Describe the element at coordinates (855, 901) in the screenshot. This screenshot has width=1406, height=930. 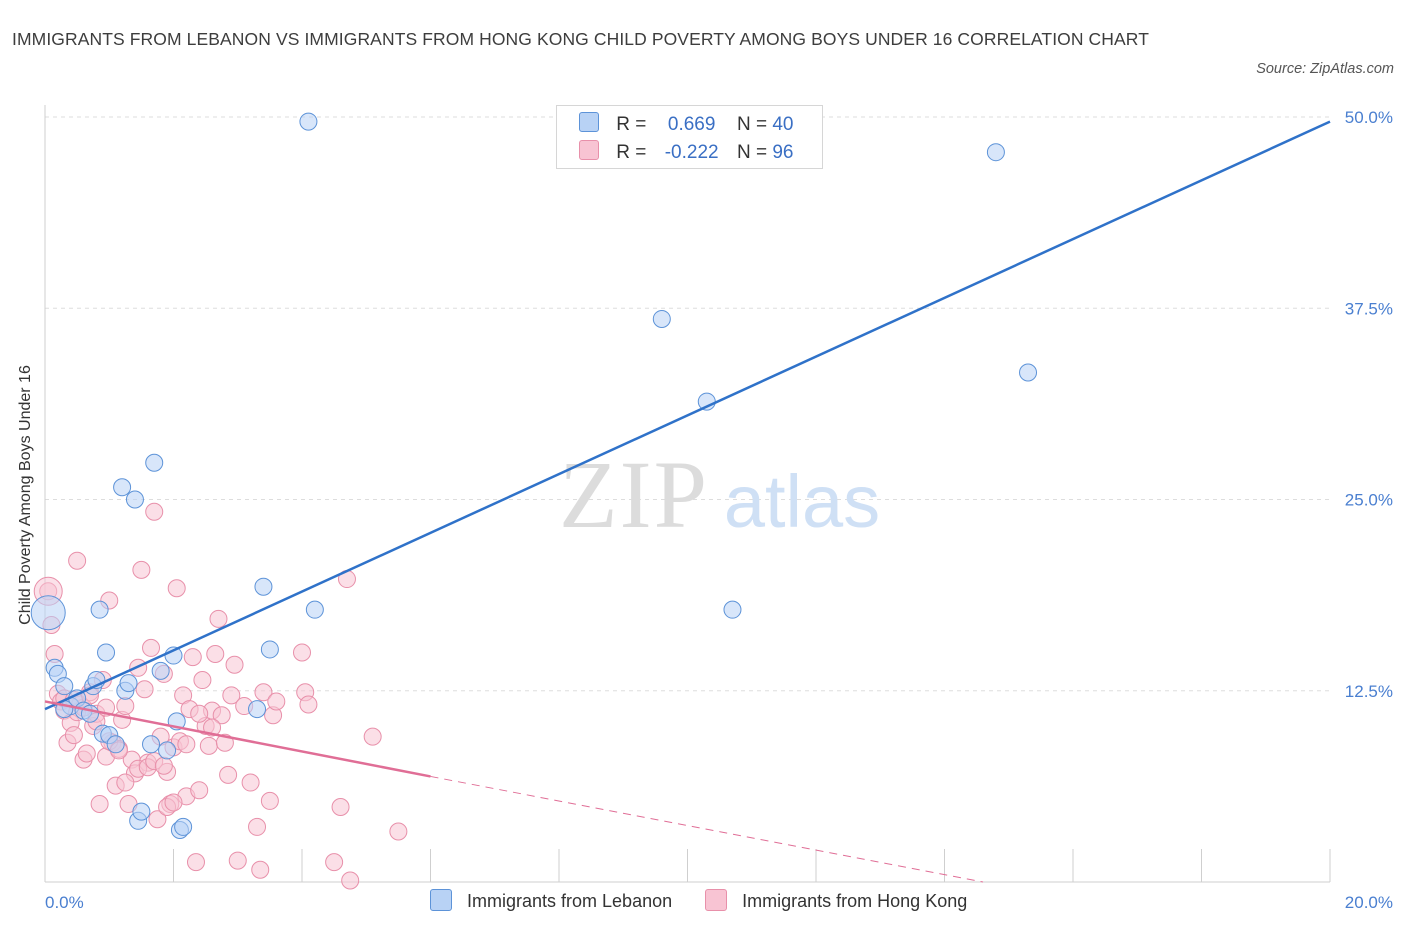
I see `series-name-hongkong: Immigrants from Hong Kong` at that location.